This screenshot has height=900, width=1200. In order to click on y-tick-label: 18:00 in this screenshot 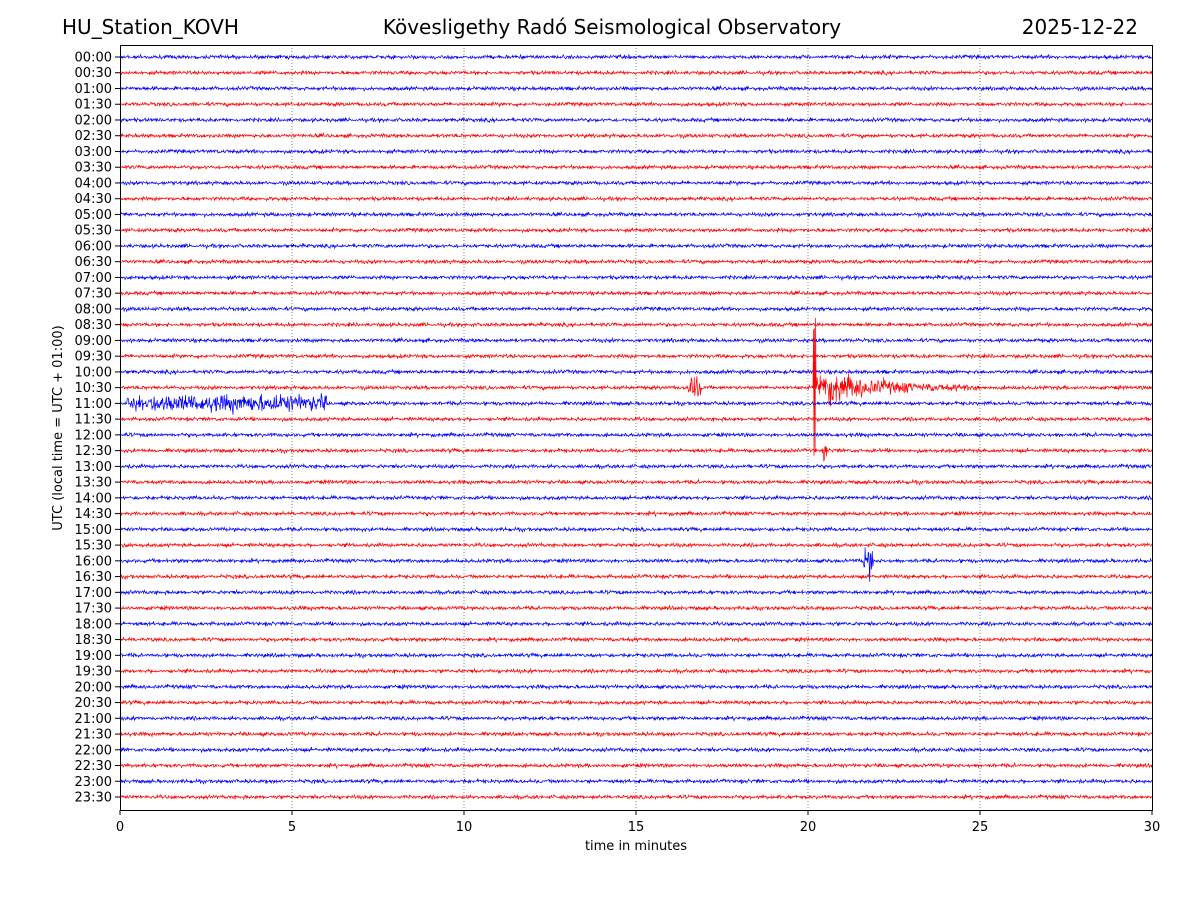, I will do `click(93, 624)`.